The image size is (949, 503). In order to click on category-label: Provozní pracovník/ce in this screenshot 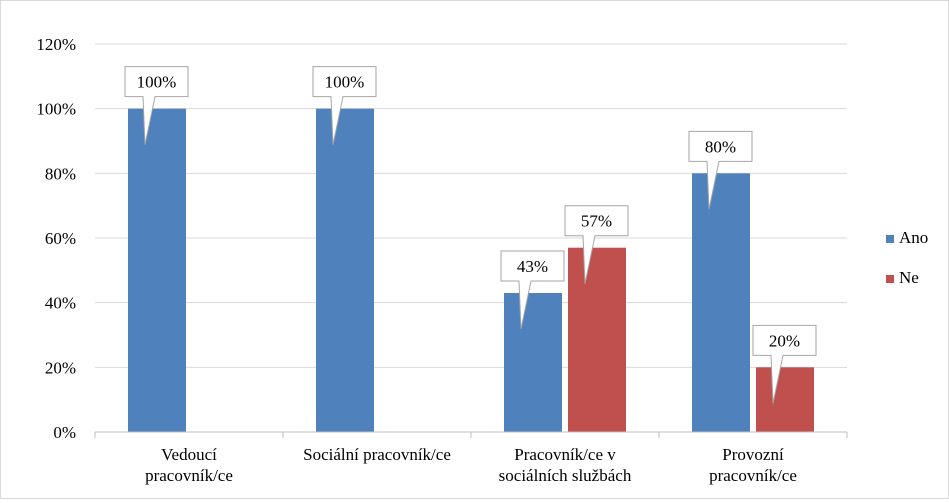, I will do `click(753, 465)`.